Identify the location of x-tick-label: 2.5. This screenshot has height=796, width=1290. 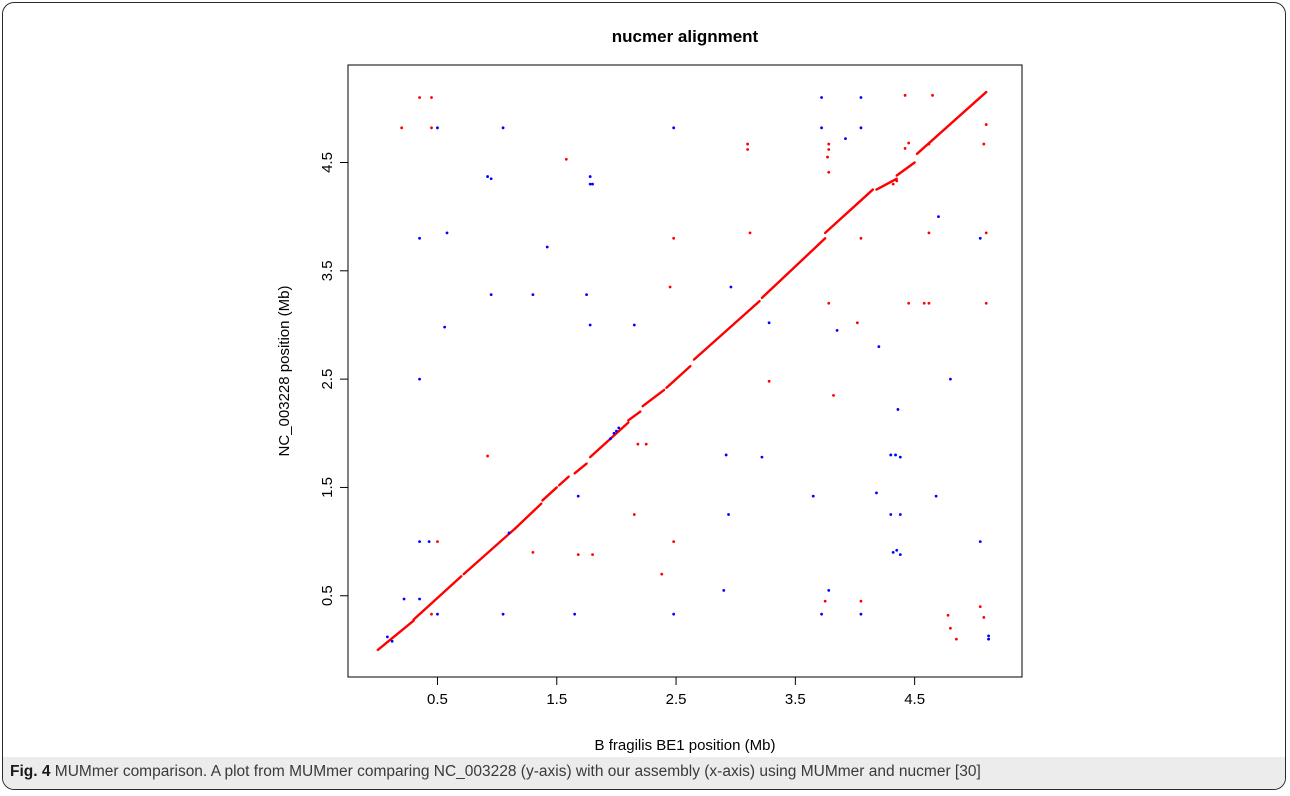
(676, 699).